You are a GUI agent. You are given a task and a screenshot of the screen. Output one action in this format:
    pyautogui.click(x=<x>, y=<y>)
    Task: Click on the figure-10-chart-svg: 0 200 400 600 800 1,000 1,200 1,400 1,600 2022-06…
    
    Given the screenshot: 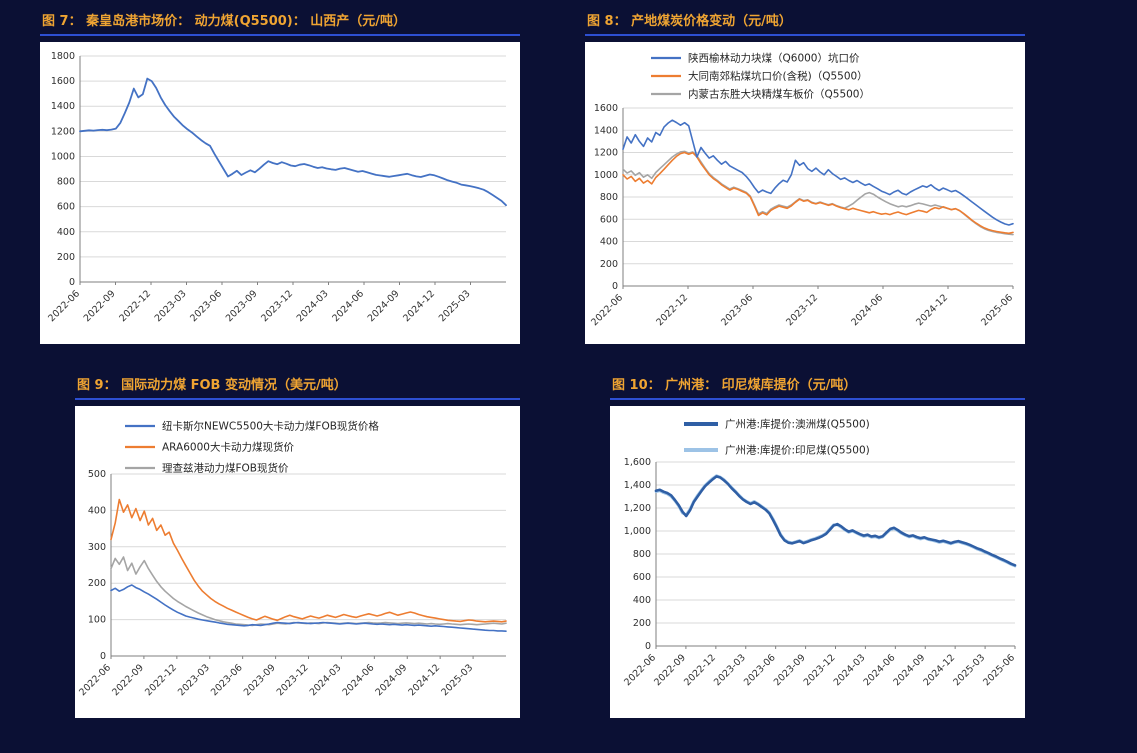 What is the action you would take?
    pyautogui.click(x=819, y=553)
    